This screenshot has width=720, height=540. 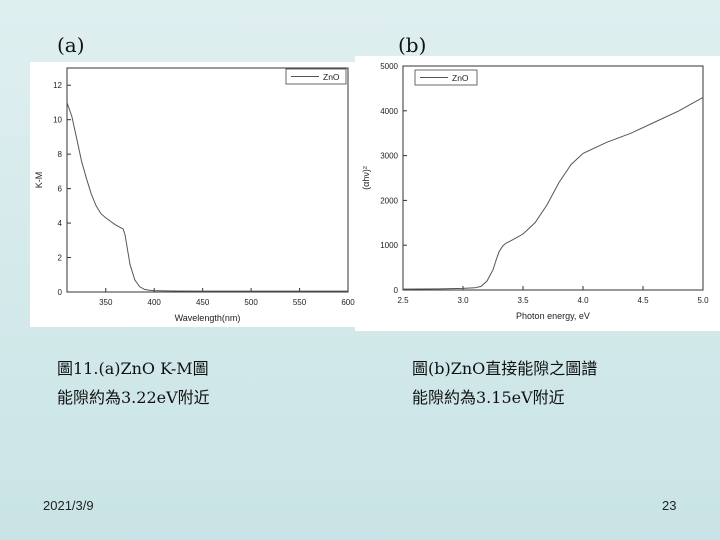 I want to click on y-tick-label: 12, so click(x=57, y=85).